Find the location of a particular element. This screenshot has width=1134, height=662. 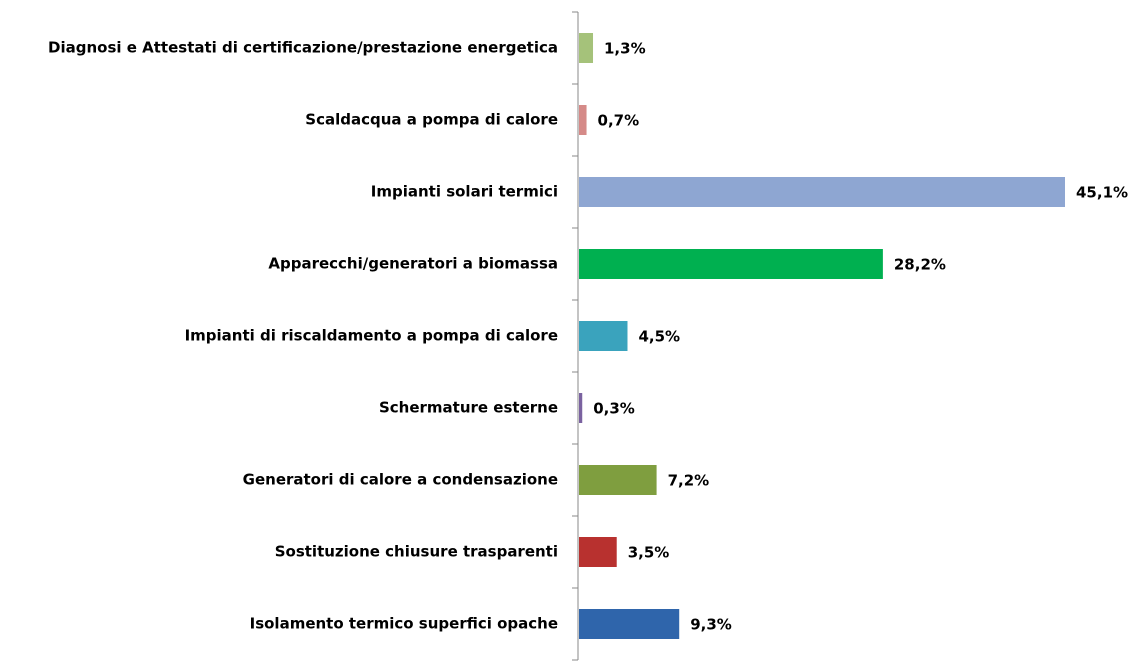

value-label: 1,3% is located at coordinates (625, 49).